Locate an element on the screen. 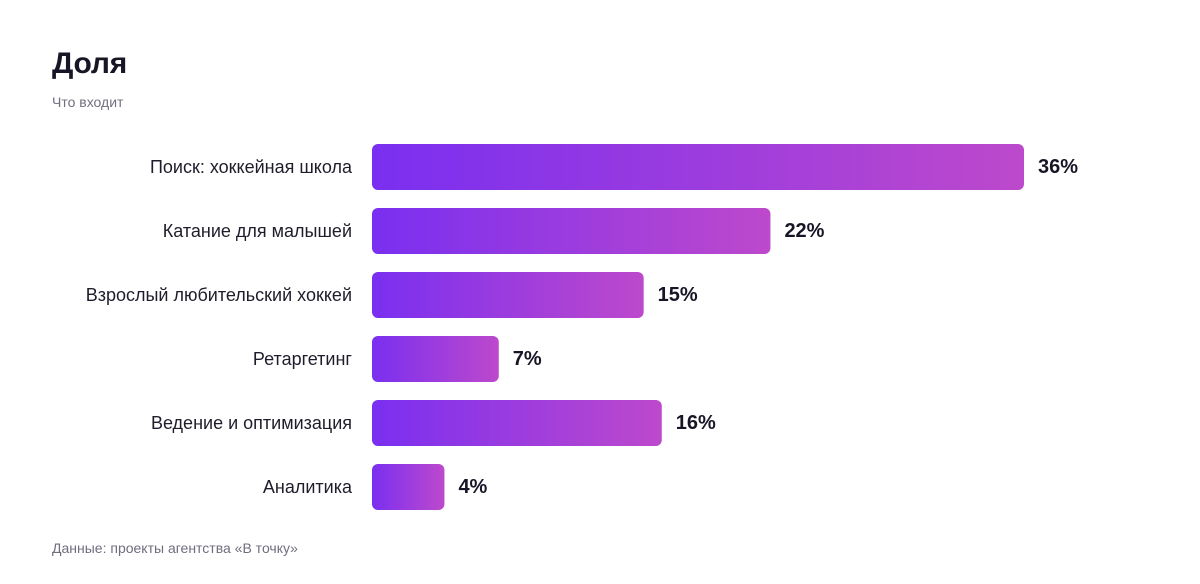  chart-subtitle: Что входит is located at coordinates (88, 102).